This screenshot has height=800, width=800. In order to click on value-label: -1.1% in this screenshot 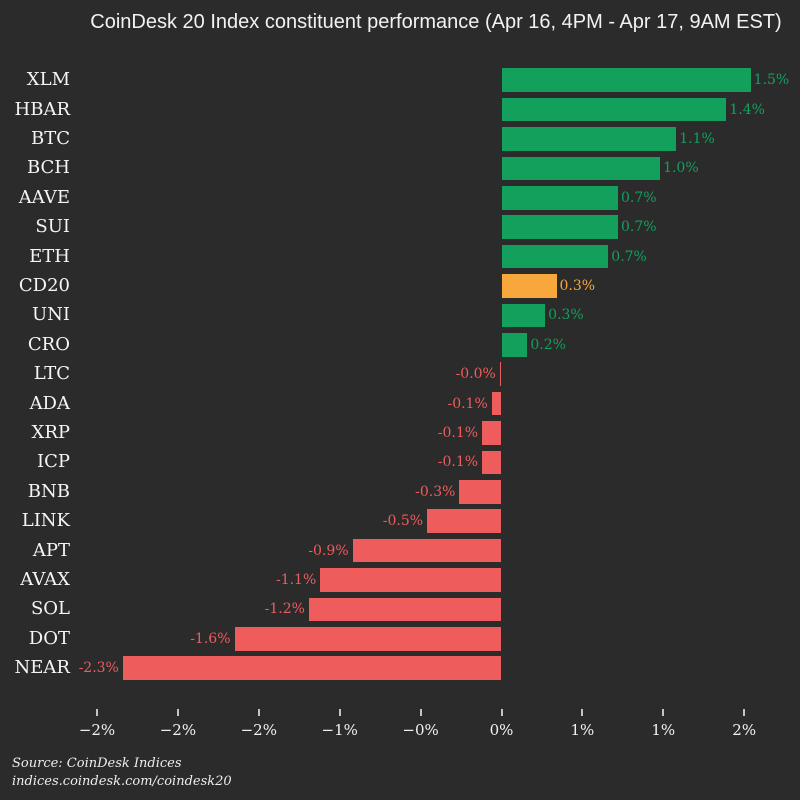, I will do `click(296, 579)`.